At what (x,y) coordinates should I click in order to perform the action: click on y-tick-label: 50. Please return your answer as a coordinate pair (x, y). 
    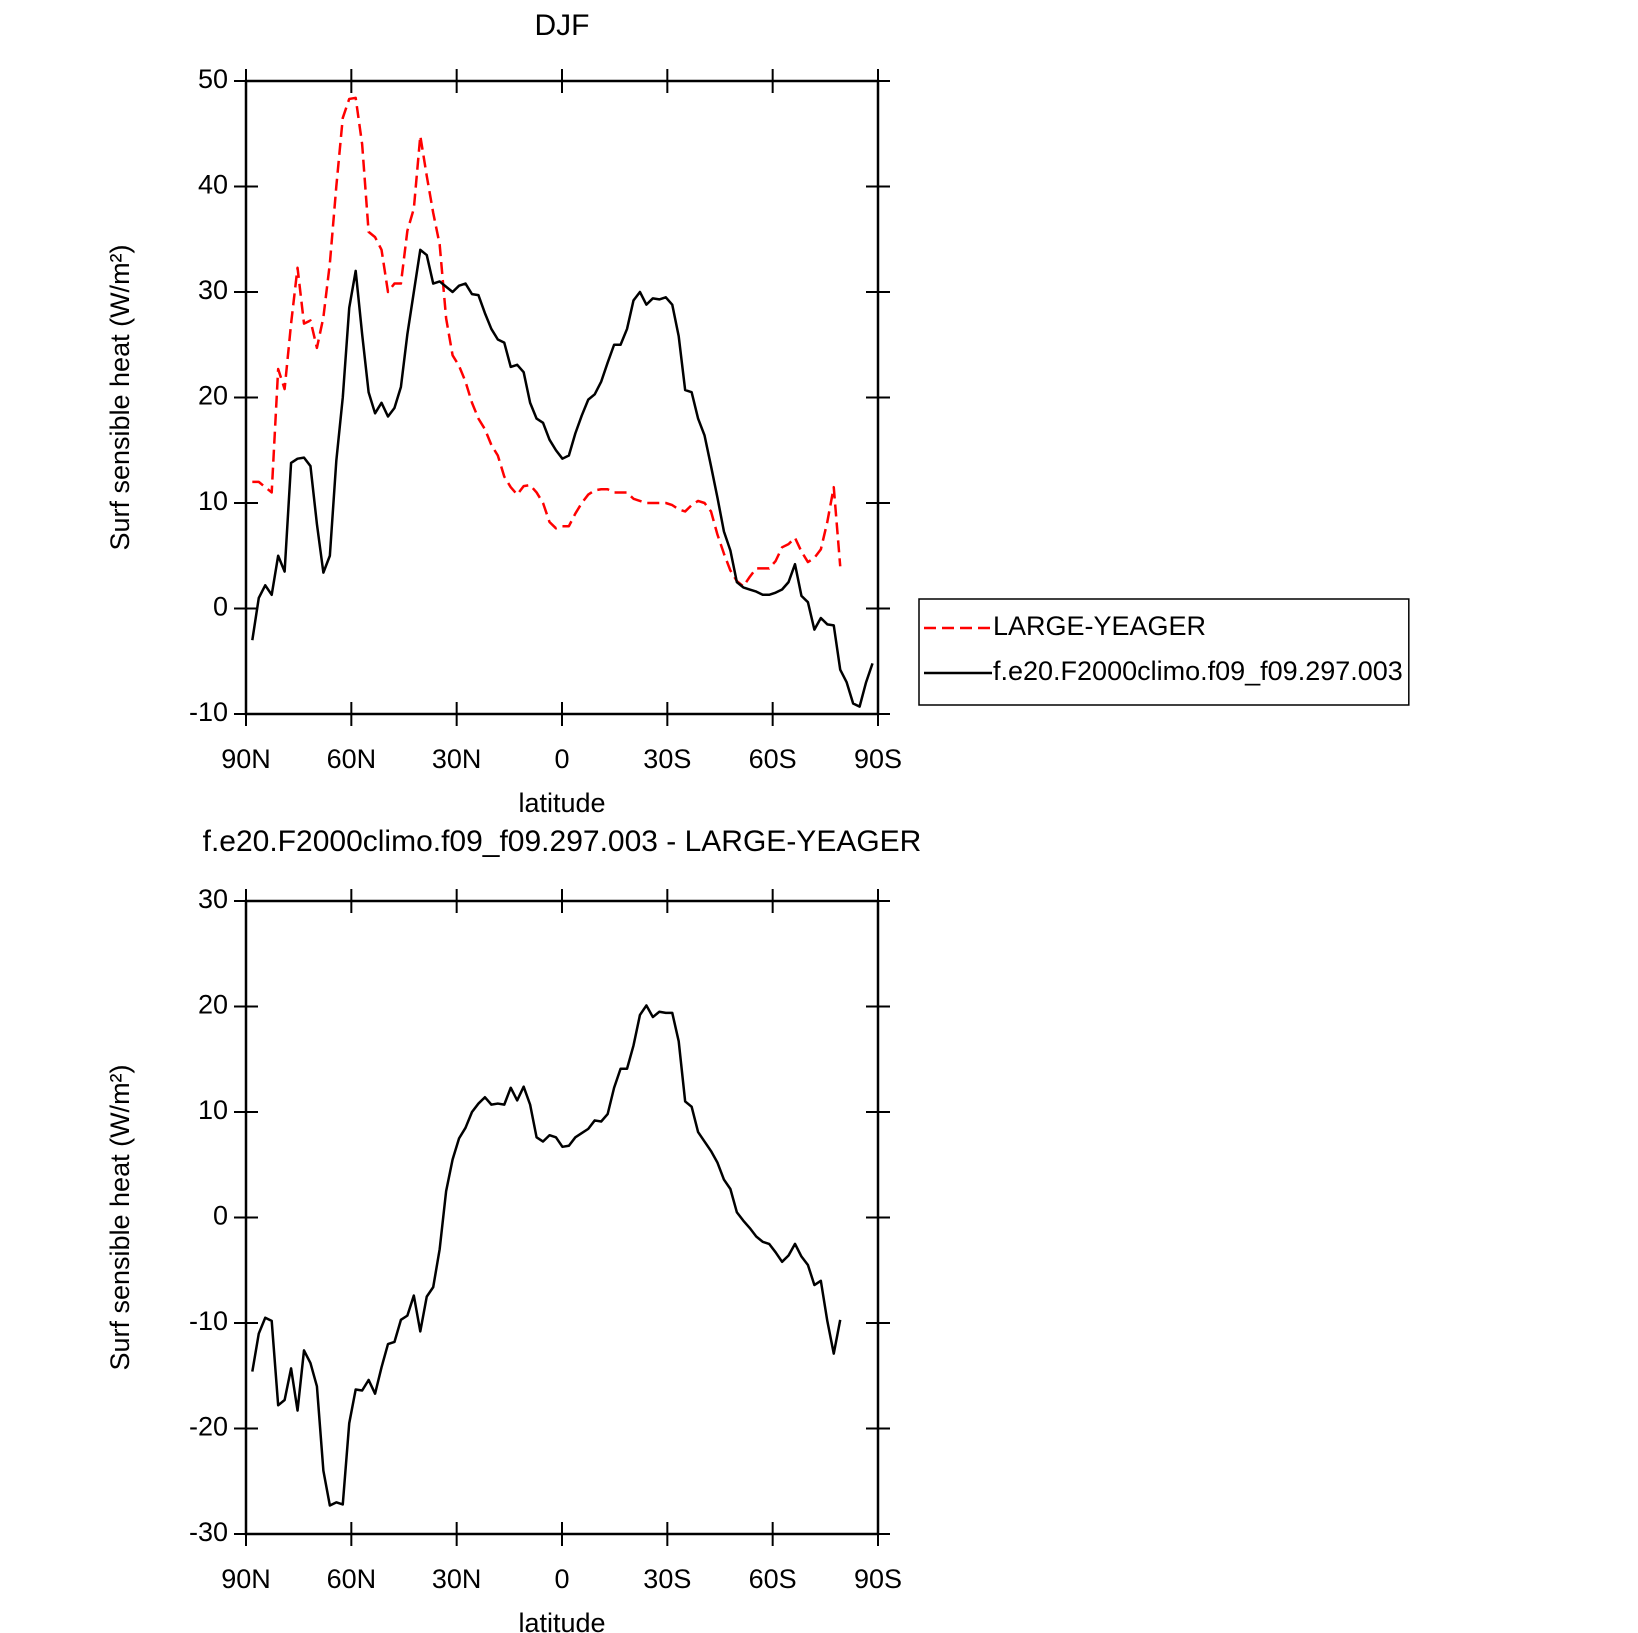
    Looking at the image, I should click on (213, 79).